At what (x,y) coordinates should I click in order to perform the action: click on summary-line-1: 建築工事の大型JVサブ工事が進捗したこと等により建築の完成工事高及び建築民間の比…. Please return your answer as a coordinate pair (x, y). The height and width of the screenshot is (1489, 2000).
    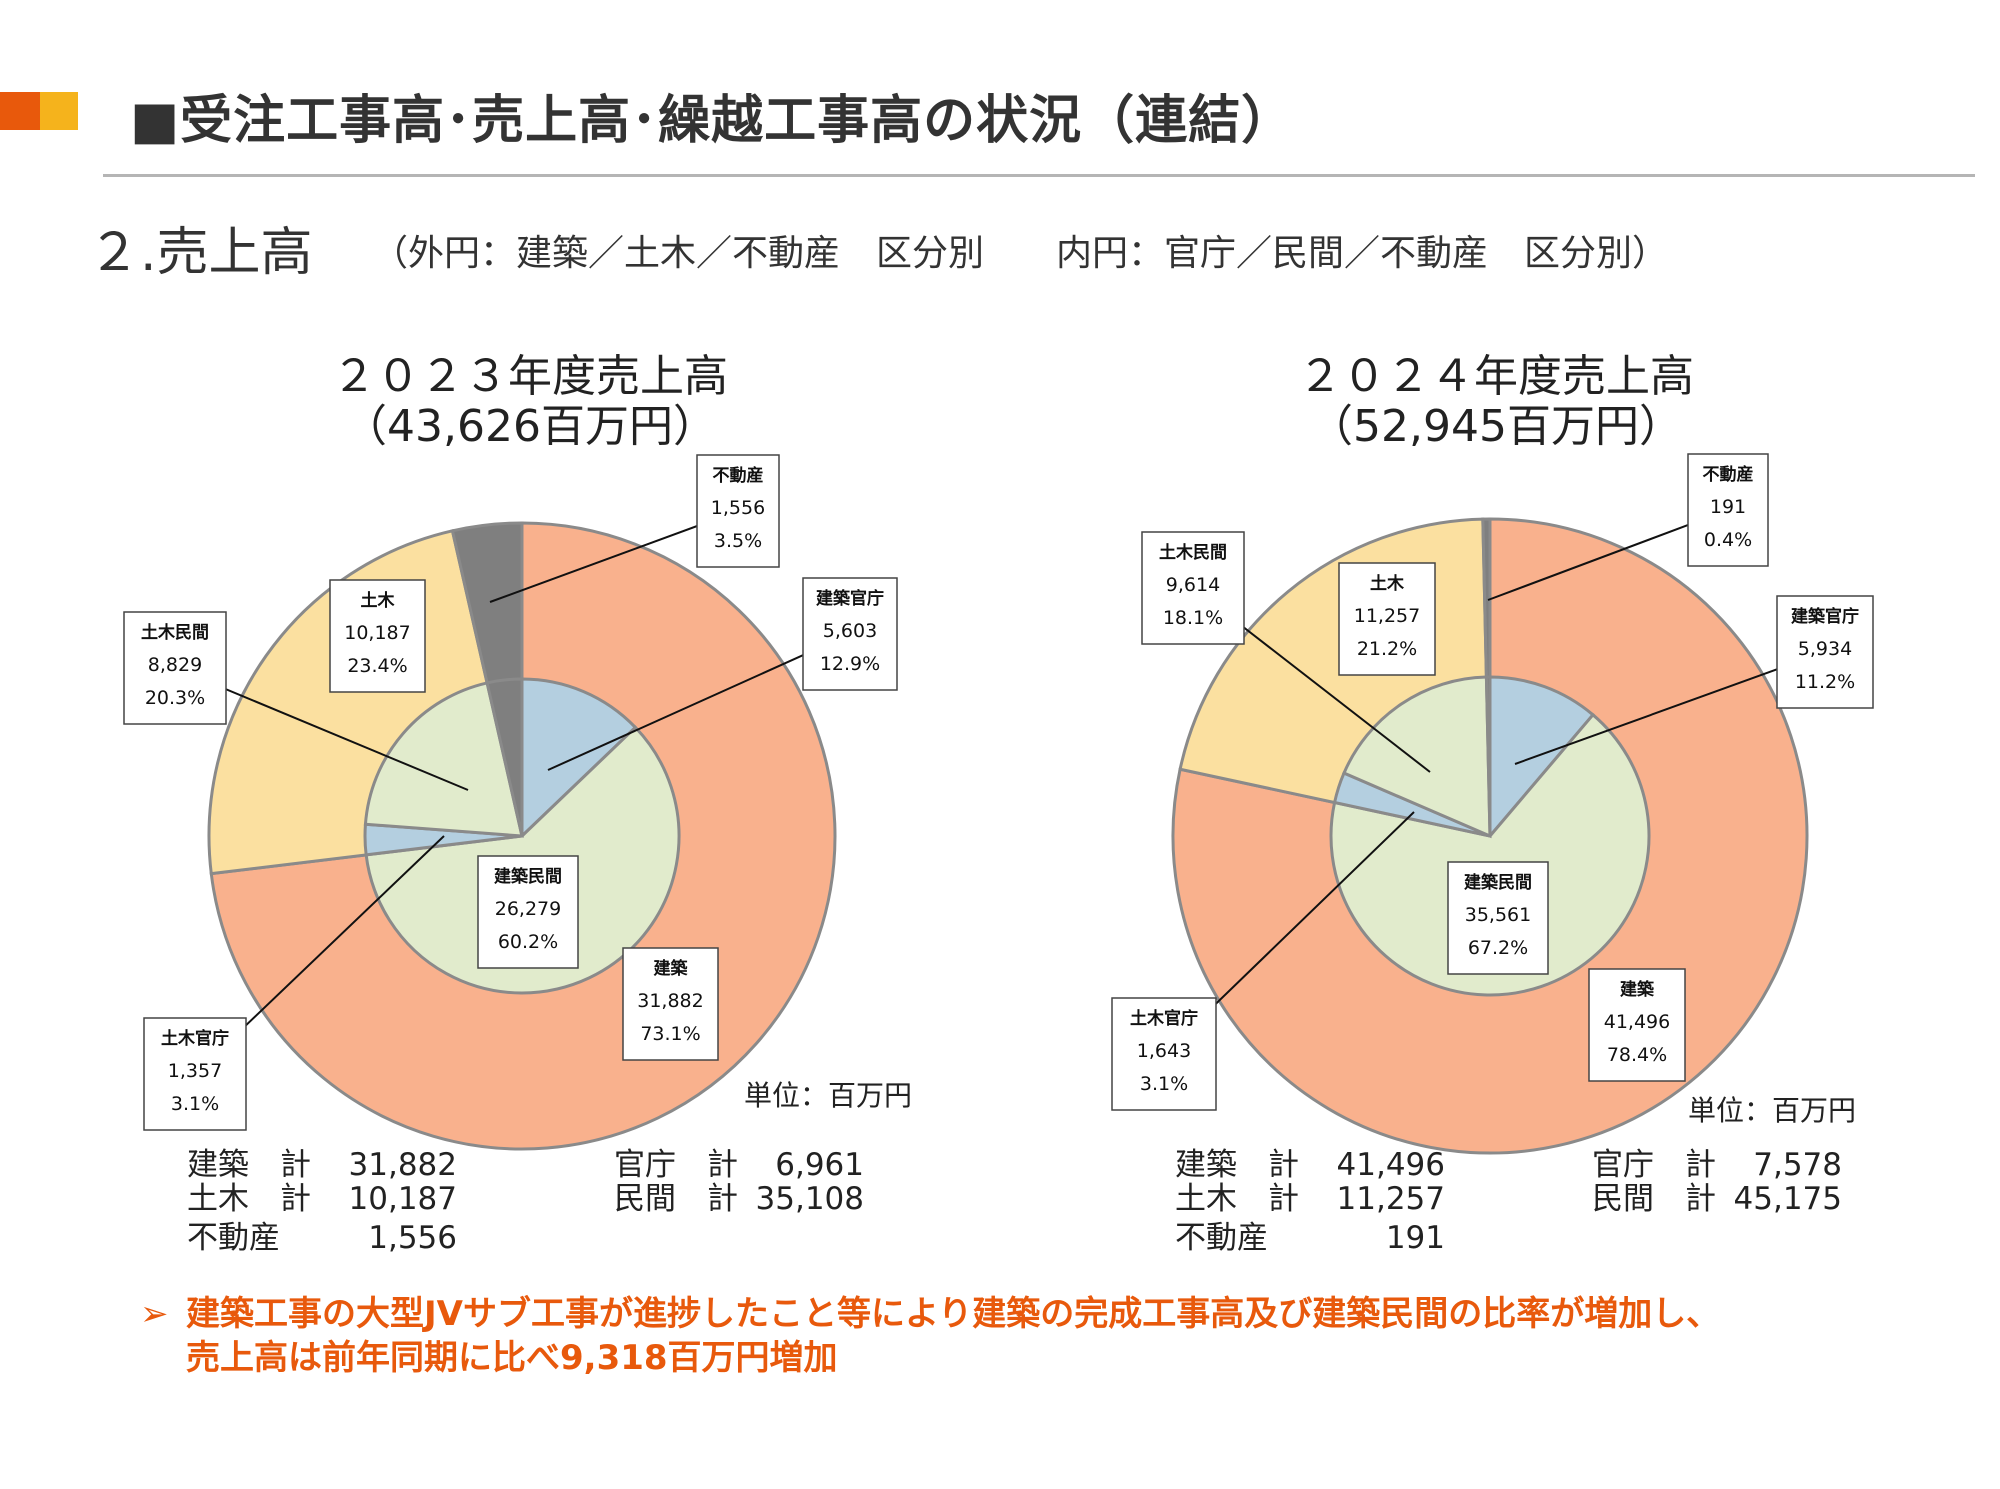
    Looking at the image, I should click on (953, 1314).